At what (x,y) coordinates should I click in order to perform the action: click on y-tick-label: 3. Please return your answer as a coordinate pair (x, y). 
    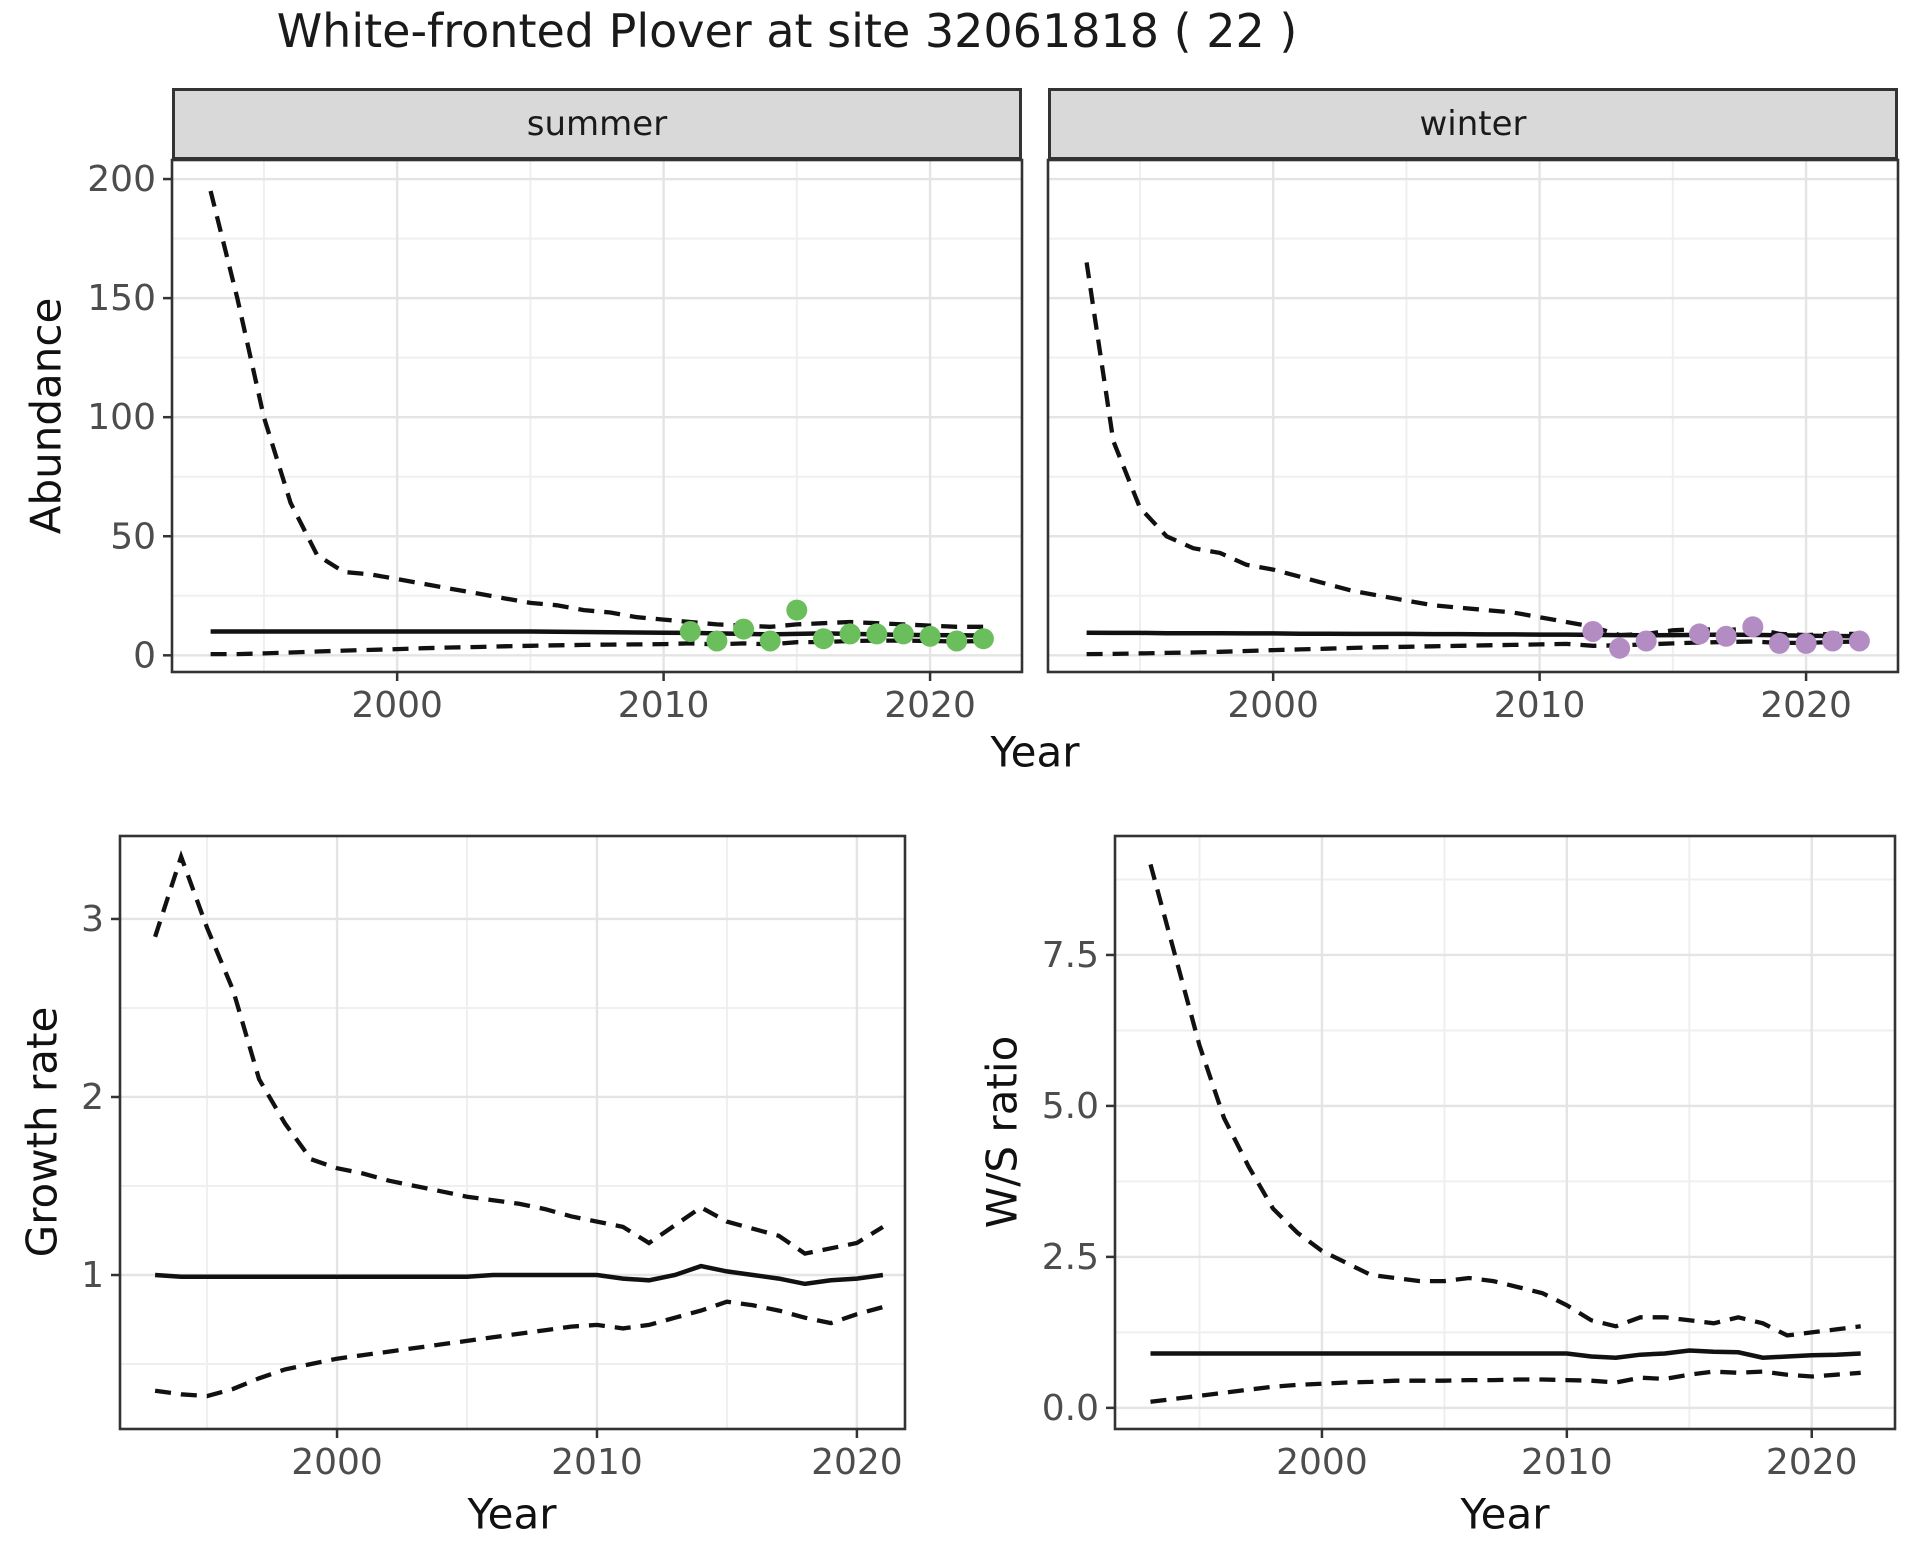
    Looking at the image, I should click on (92, 919).